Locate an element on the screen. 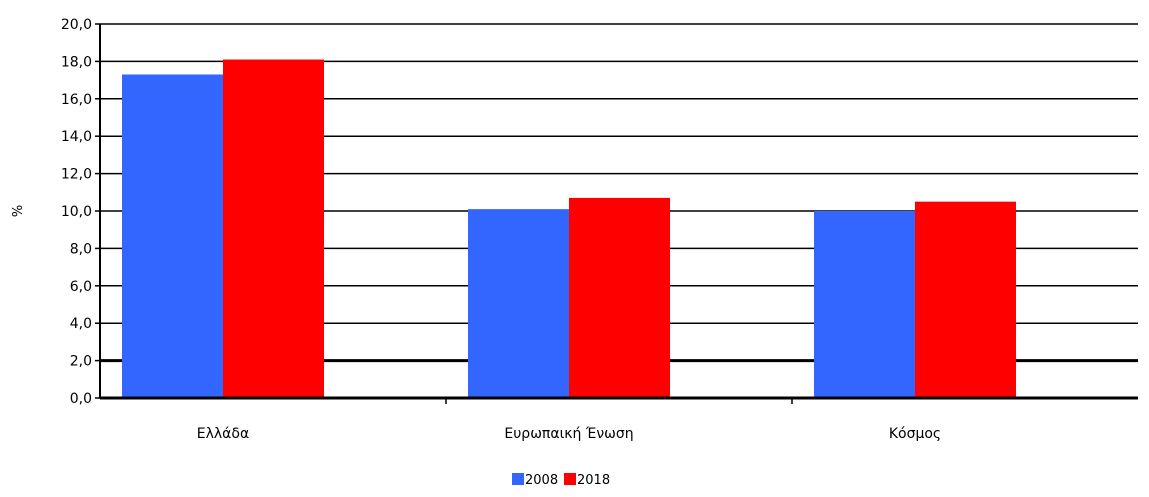 The height and width of the screenshot is (497, 1149). y-tick-label: 16,0 is located at coordinates (76, 100).